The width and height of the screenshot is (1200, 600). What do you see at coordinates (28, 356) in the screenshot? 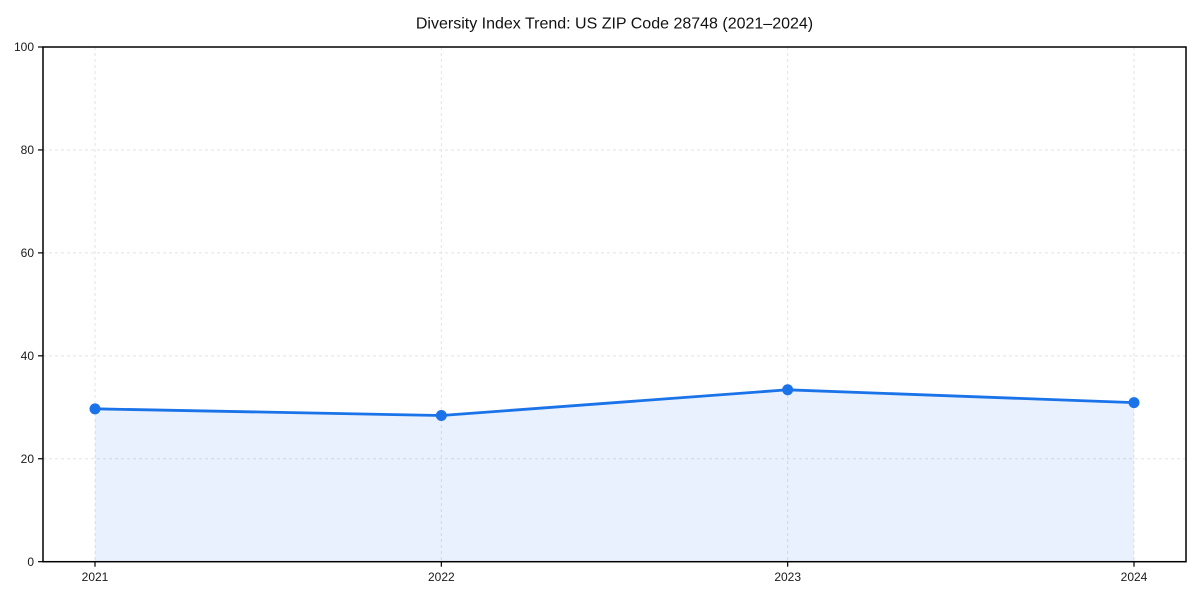
I see `y-tick-label: 40` at bounding box center [28, 356].